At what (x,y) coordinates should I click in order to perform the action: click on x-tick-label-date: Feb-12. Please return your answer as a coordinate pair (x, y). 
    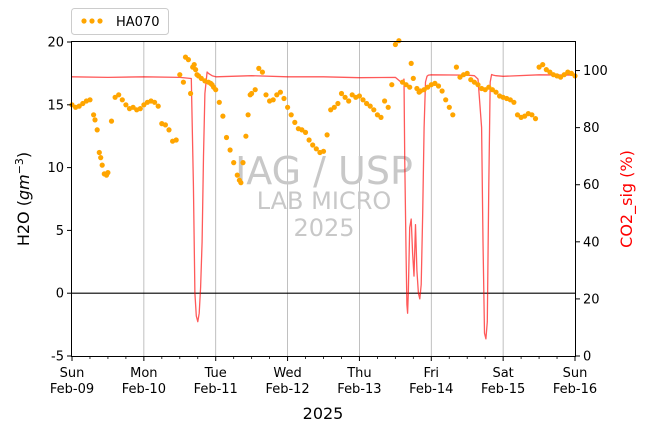
    Looking at the image, I should click on (287, 389).